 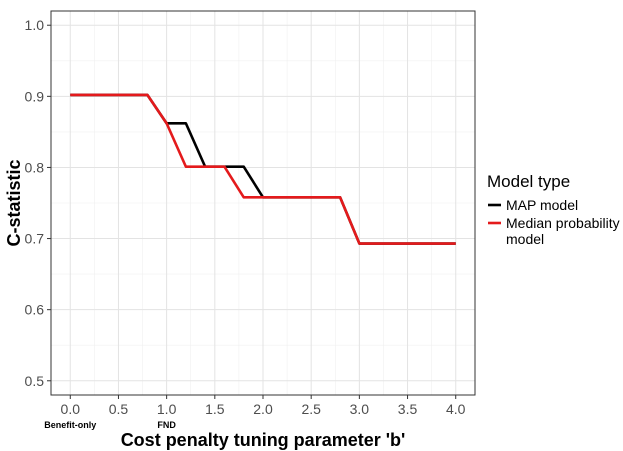 What do you see at coordinates (35, 96) in the screenshot?
I see `y-tick-label: 0.9` at bounding box center [35, 96].